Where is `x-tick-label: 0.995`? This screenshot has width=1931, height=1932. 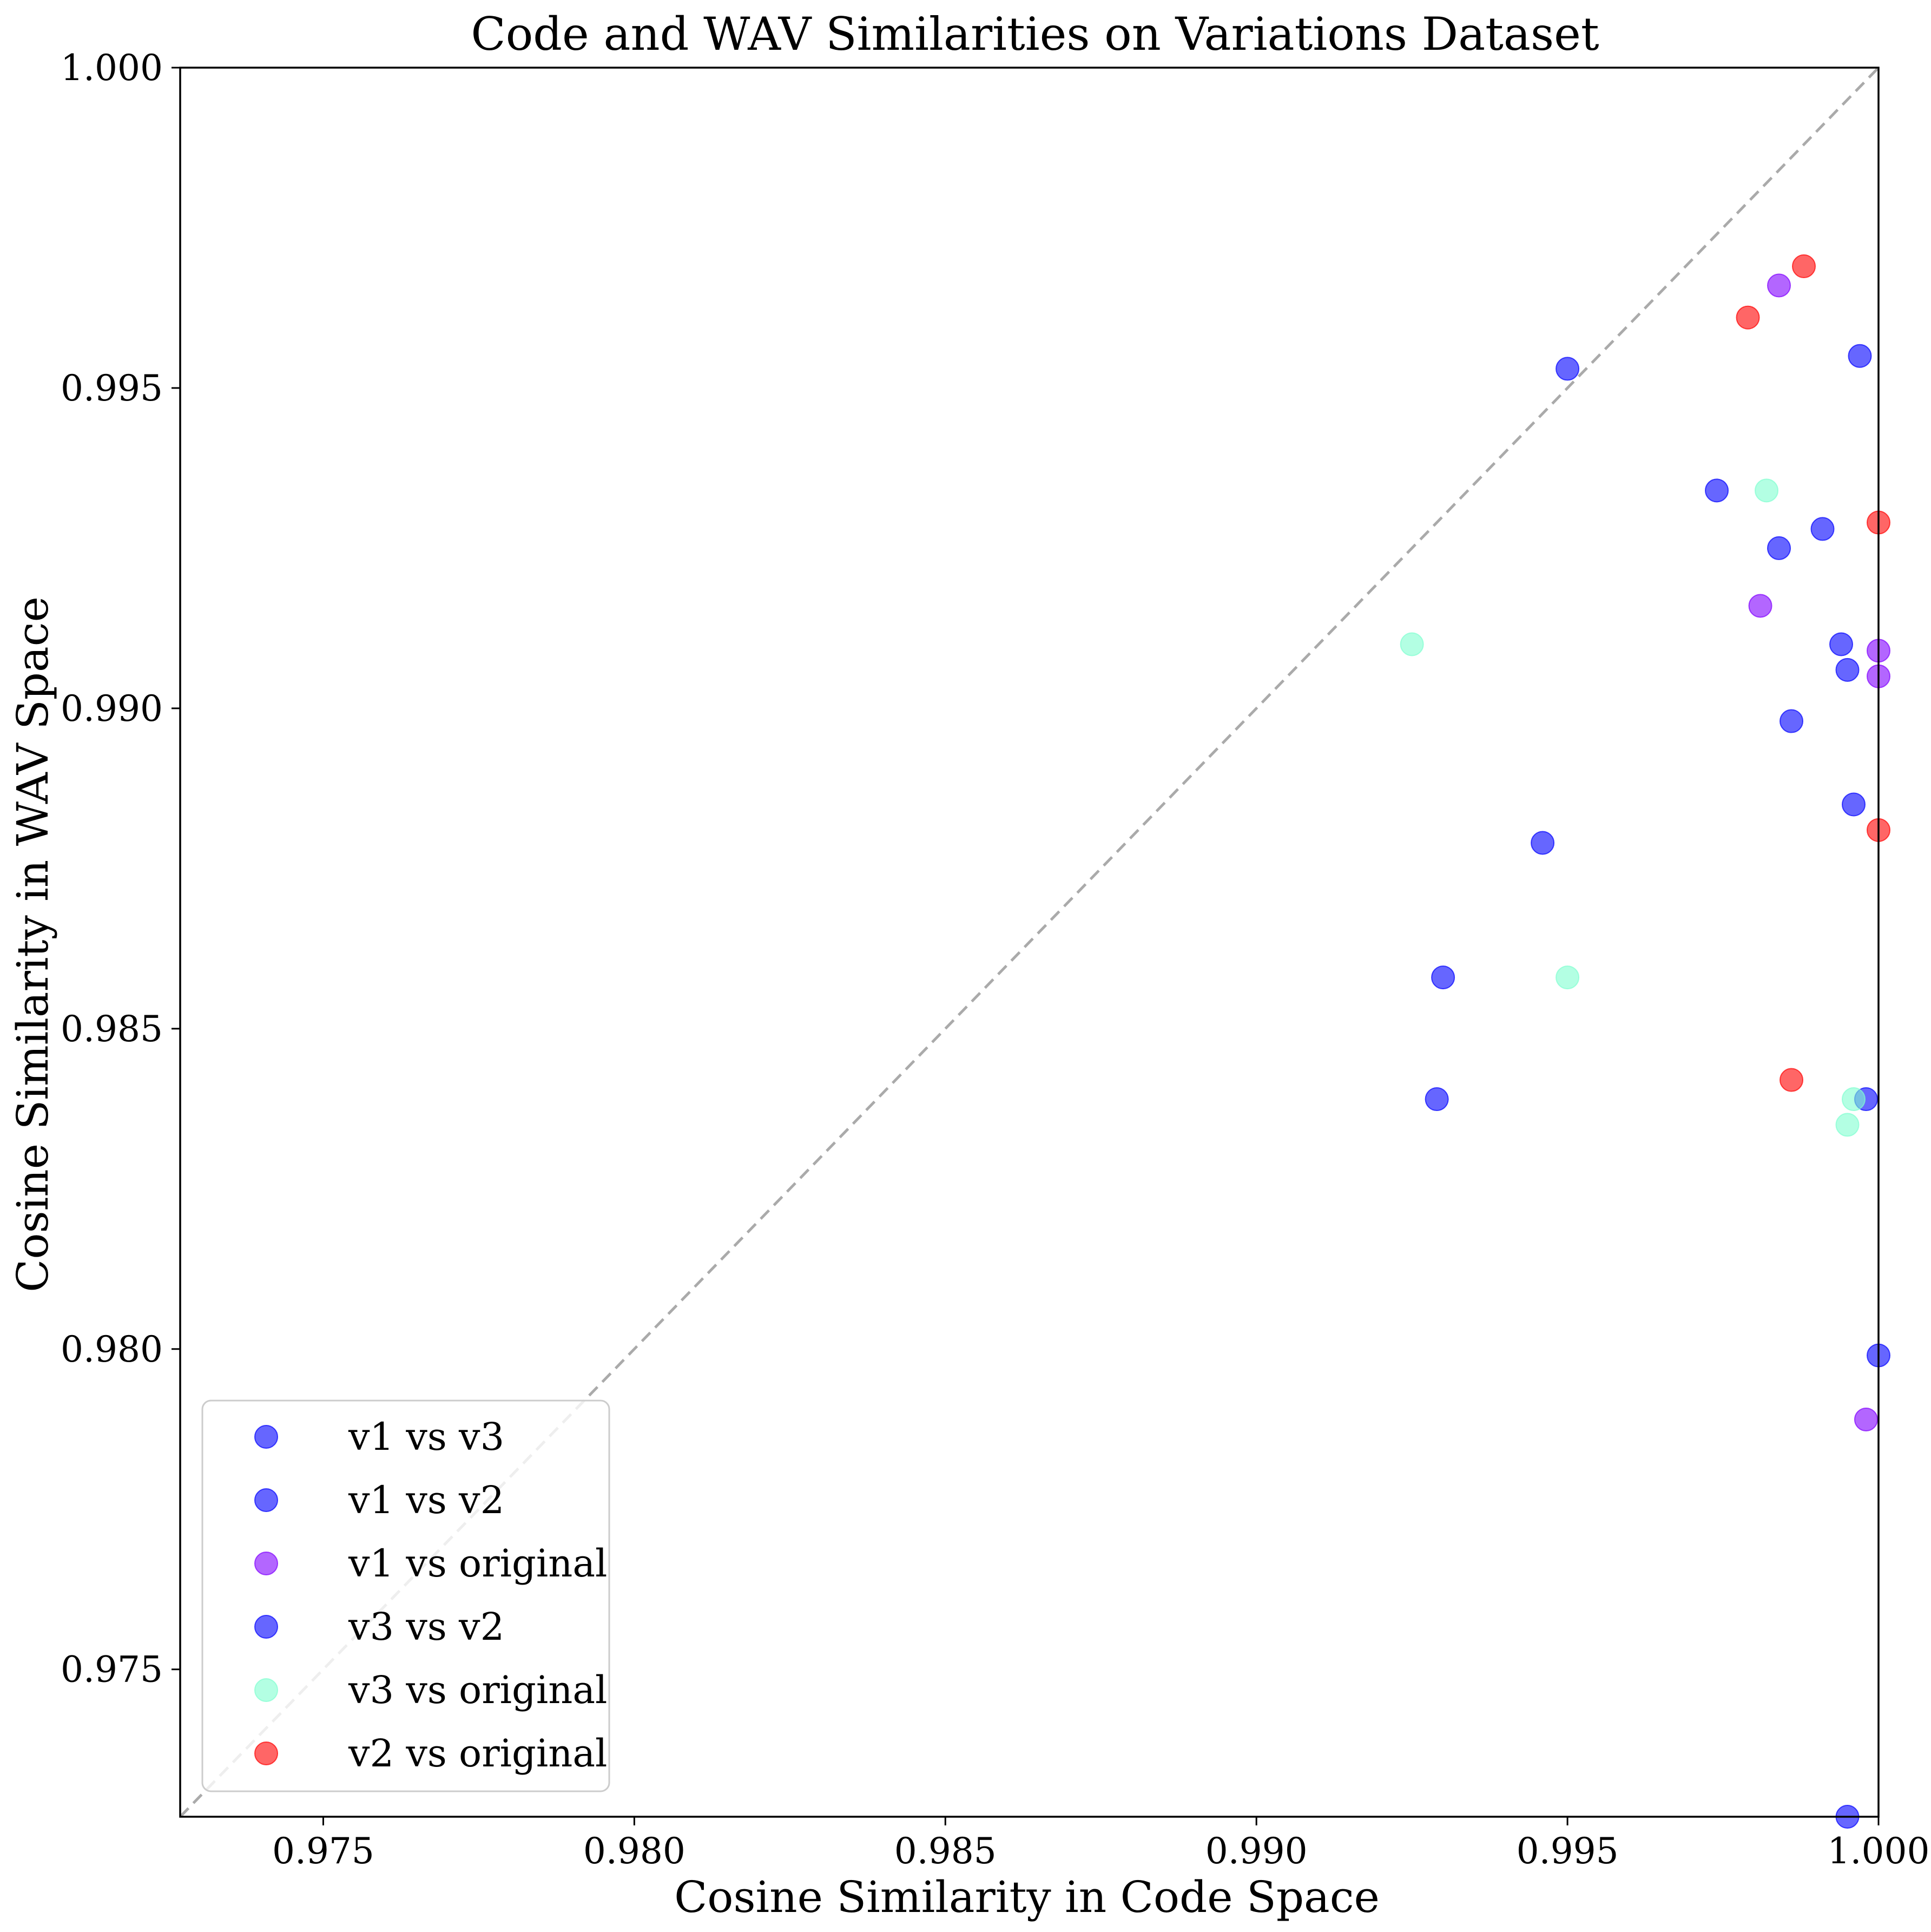 x-tick-label: 0.995 is located at coordinates (1568, 1851).